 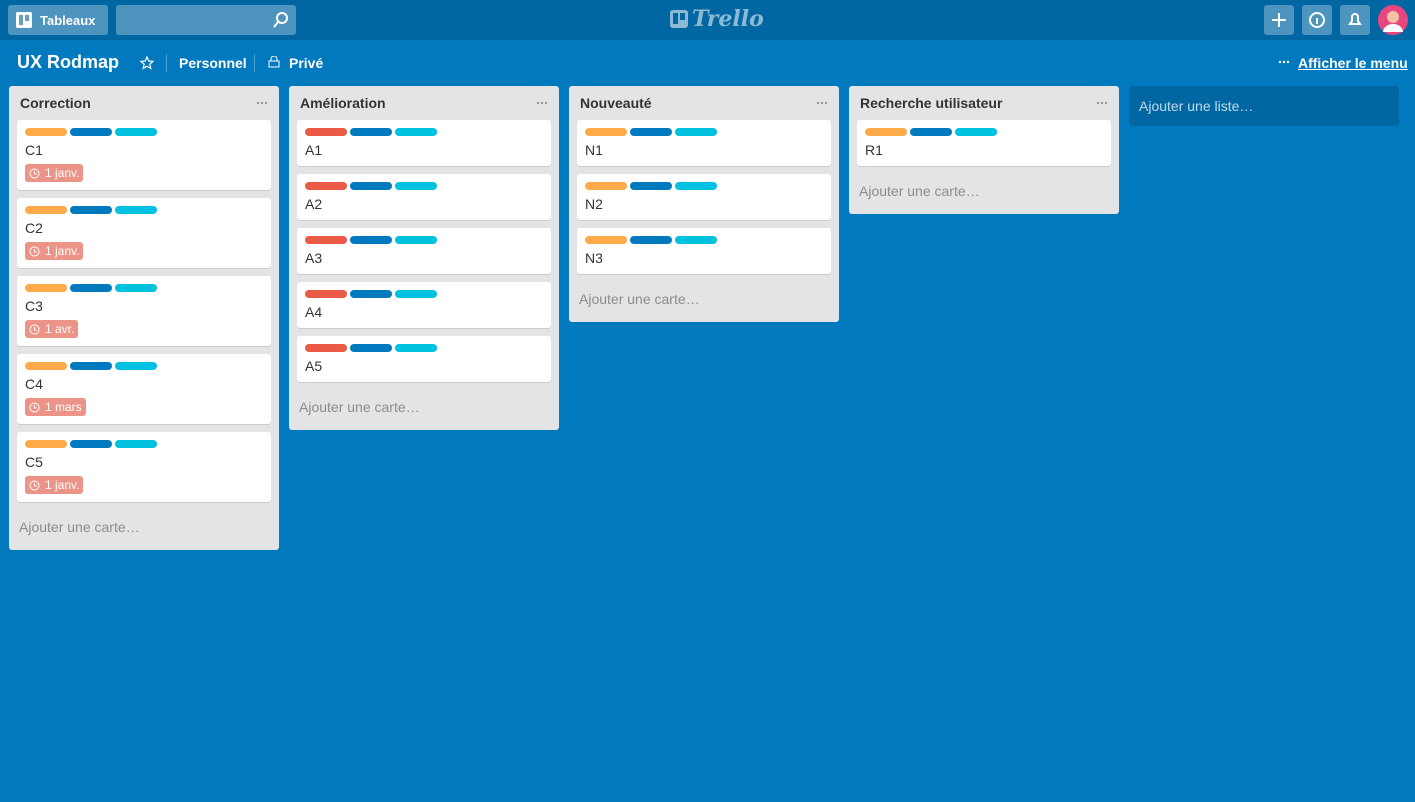 What do you see at coordinates (704, 197) in the screenshot?
I see `card: N2` at bounding box center [704, 197].